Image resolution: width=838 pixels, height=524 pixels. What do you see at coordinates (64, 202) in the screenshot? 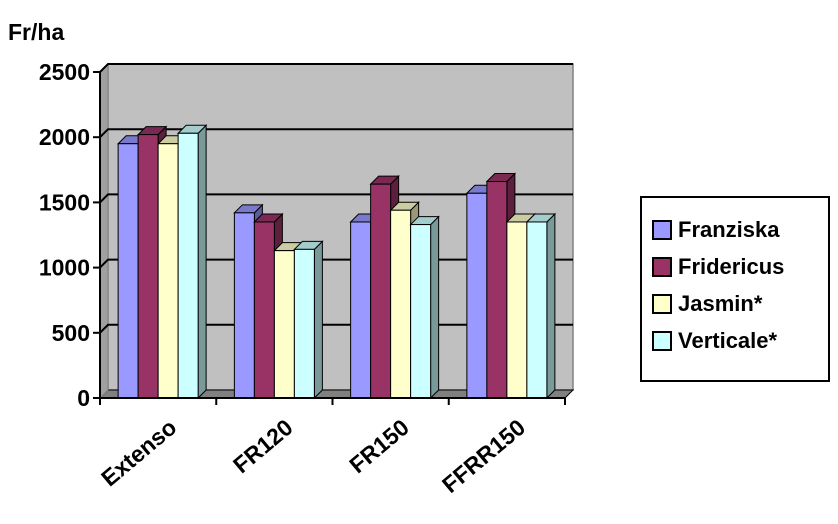
I see `y-tick-label: 1500` at bounding box center [64, 202].